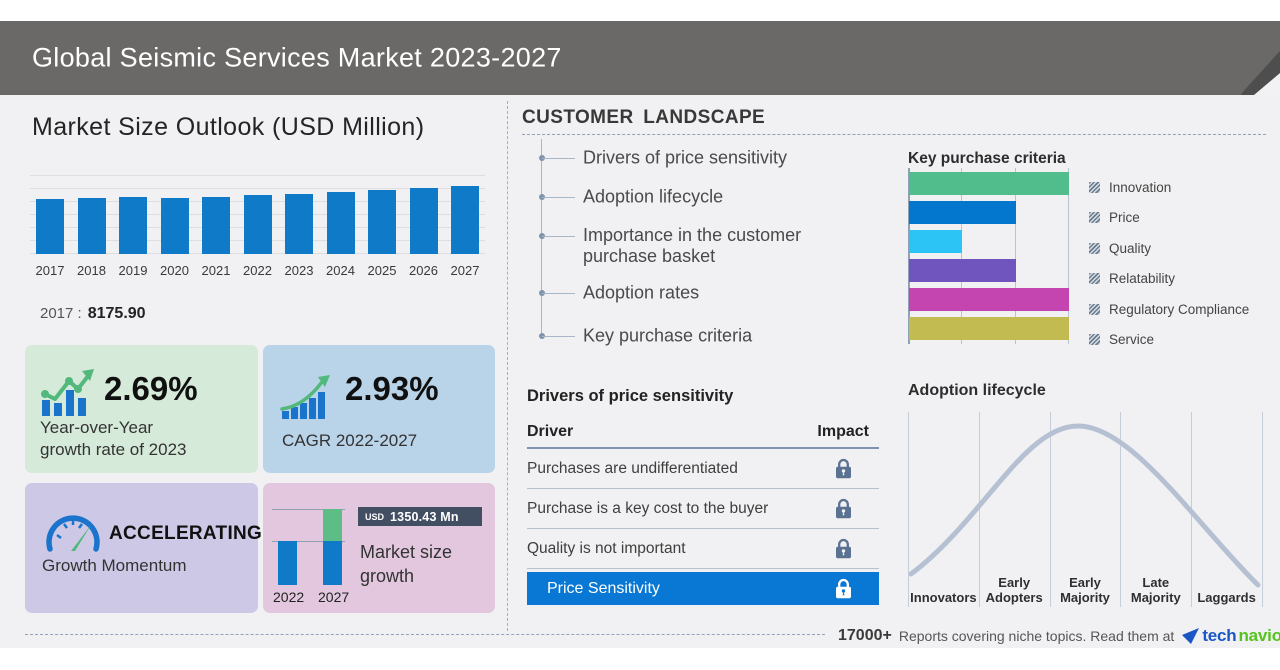 Image resolution: width=1280 pixels, height=670 pixels. I want to click on highlight-row-label: Price Sensitivity, so click(603, 588).